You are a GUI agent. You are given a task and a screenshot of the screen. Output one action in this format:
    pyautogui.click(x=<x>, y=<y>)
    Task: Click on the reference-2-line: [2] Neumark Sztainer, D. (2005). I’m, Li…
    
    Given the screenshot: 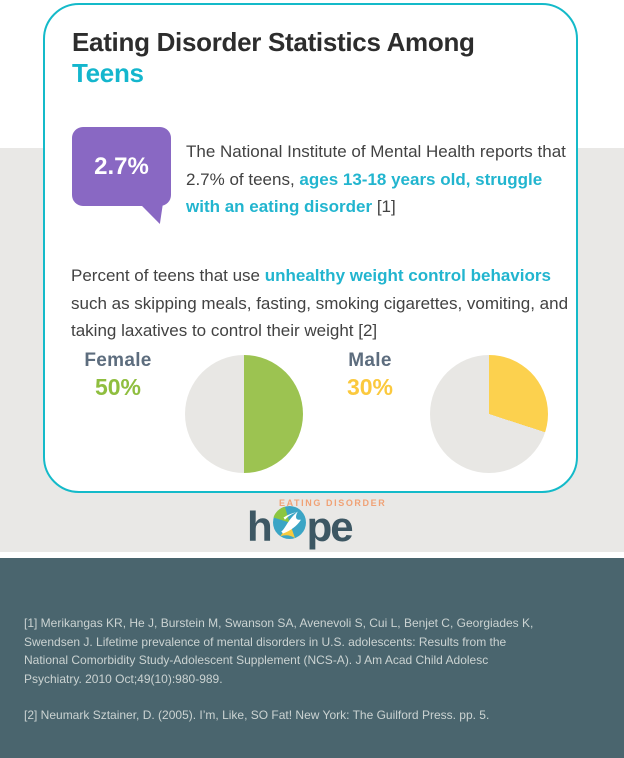 What is the action you would take?
    pyautogui.click(x=257, y=715)
    